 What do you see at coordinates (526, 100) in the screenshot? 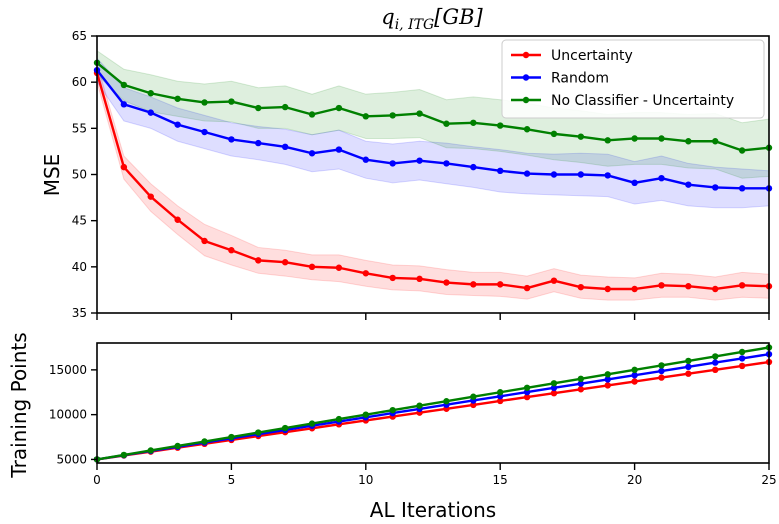
I see `legend-swatch-marker` at bounding box center [526, 100].